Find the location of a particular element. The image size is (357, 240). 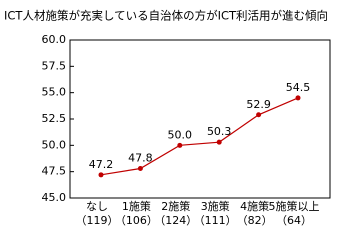

x-tick-sublabel: （124） is located at coordinates (175, 220).